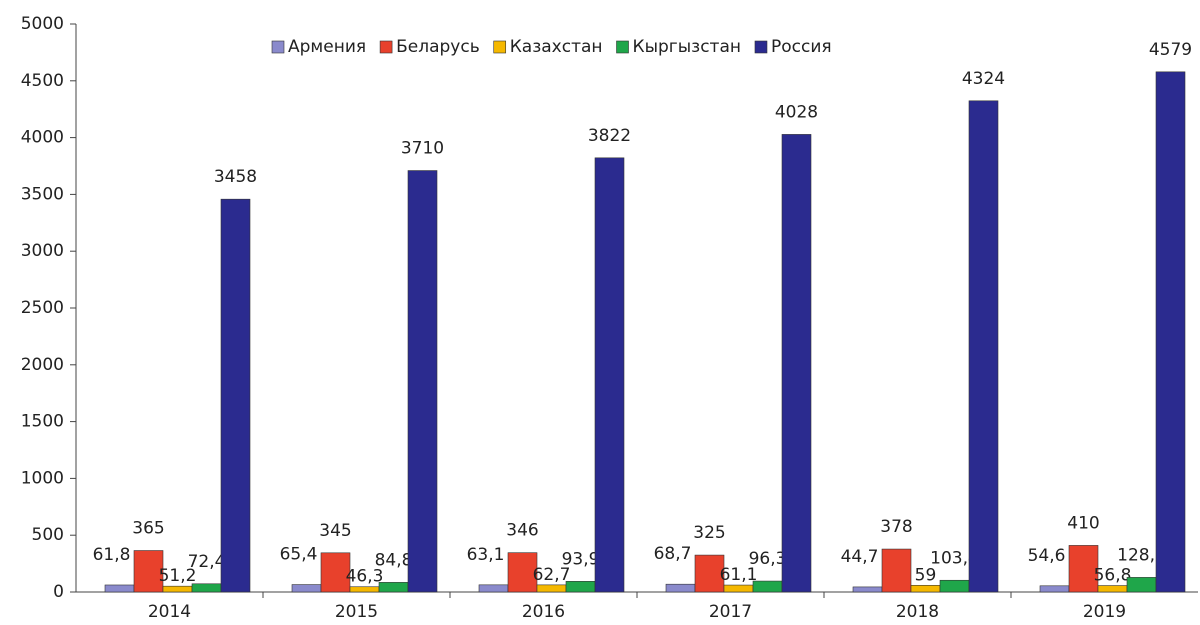  I want to click on y-tick-label: 500, so click(48, 535).